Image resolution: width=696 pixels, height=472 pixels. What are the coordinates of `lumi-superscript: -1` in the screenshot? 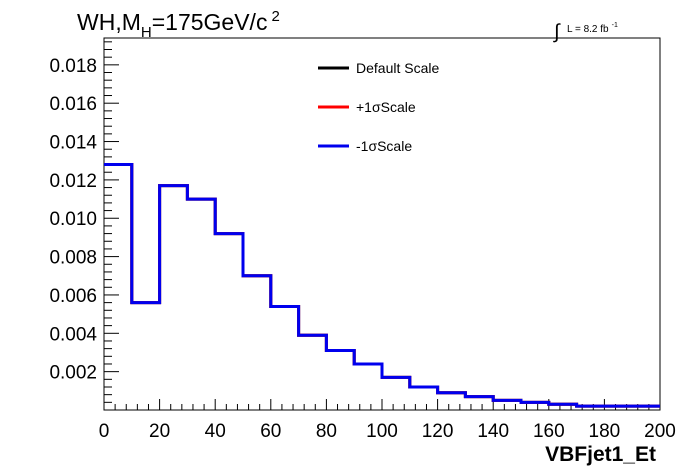 It's located at (615, 25).